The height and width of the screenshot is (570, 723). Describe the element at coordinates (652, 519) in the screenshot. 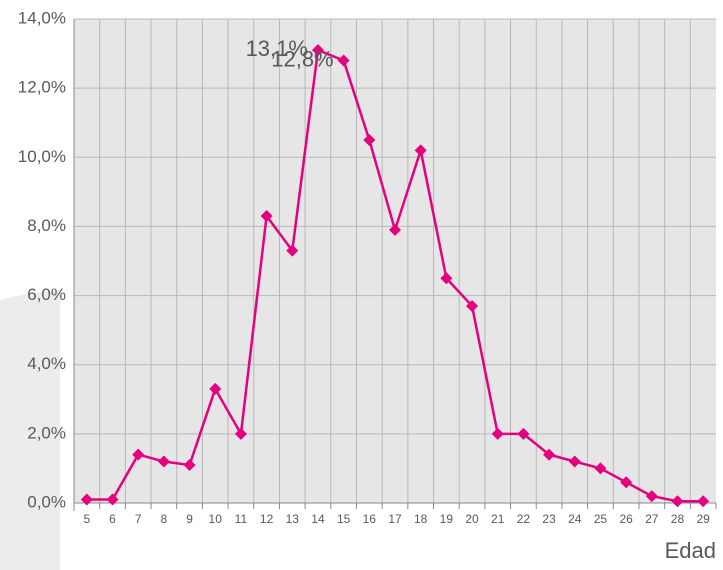

I see `x-tick-label: 27` at that location.